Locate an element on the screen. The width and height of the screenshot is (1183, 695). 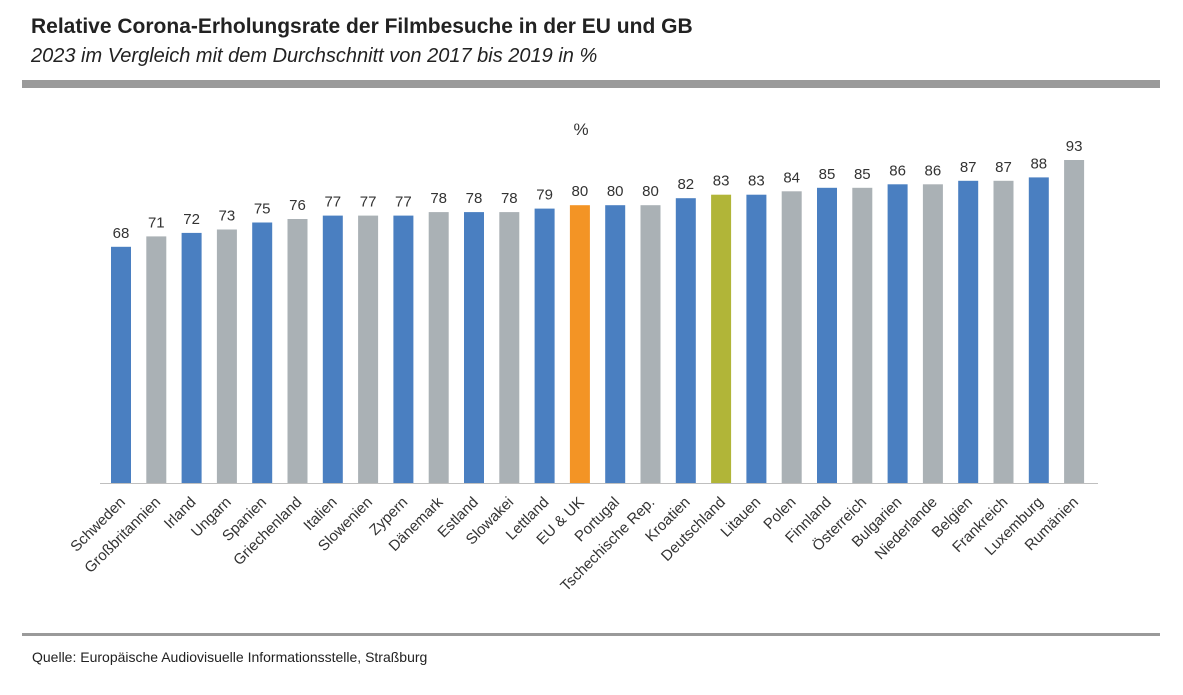
bar-deutschland is located at coordinates (721, 338).